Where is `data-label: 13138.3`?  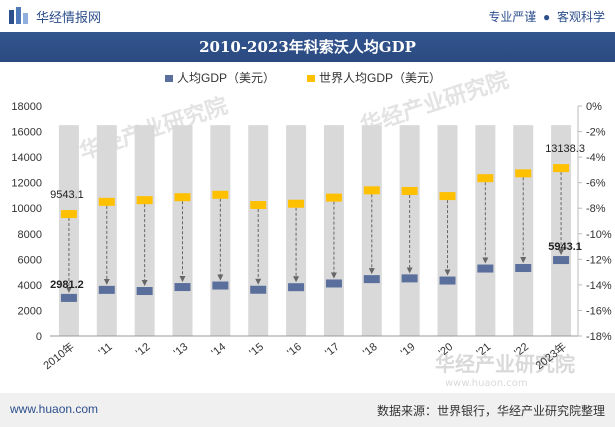 data-label: 13138.3 is located at coordinates (565, 149).